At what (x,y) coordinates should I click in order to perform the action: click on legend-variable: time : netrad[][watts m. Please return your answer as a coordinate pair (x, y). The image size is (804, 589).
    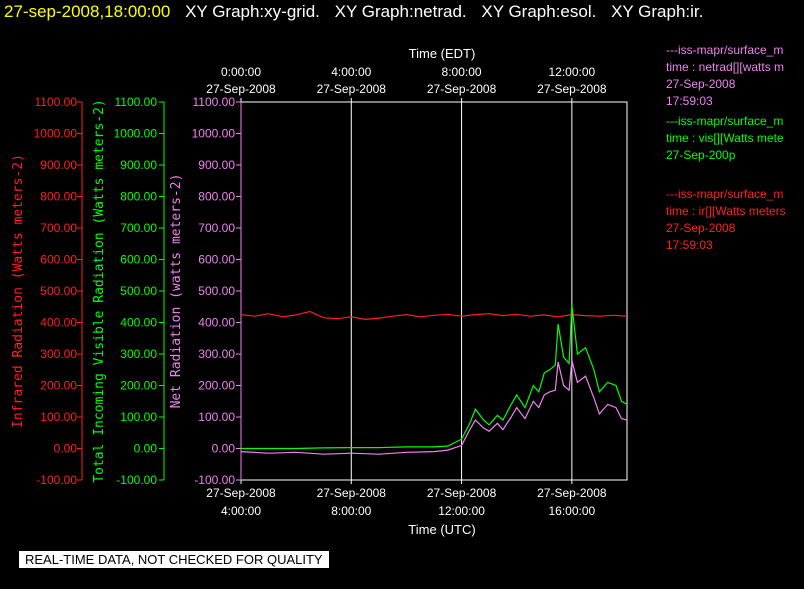
    Looking at the image, I should click on (725, 67).